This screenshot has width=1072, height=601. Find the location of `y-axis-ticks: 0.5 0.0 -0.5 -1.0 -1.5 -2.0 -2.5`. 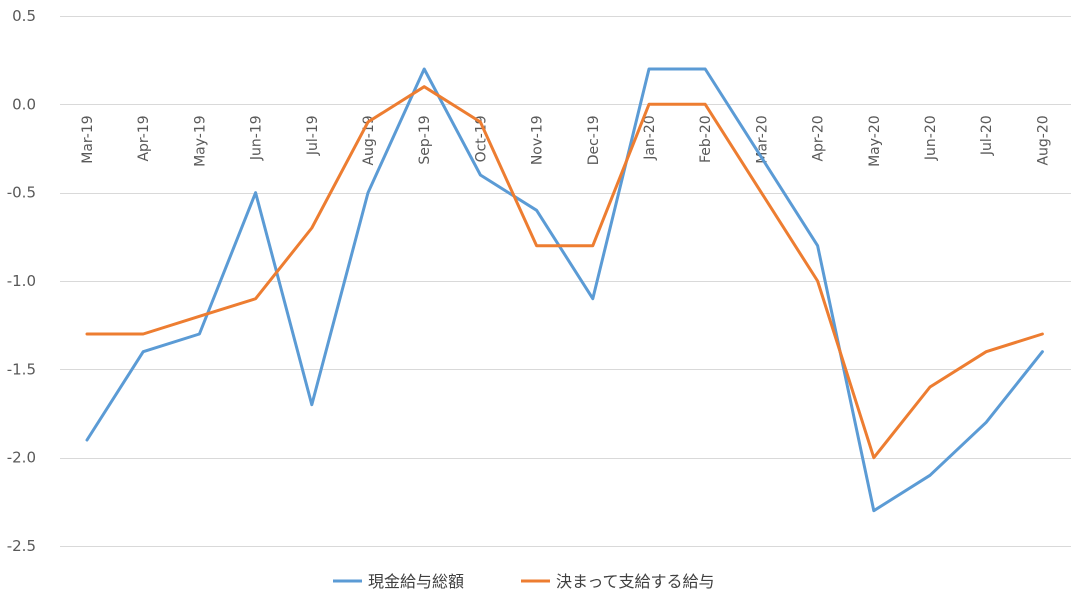

y-axis-ticks: 0.5 0.0 -0.5 -1.0 -1.5 -2.0 -2.5 is located at coordinates (21, 281).